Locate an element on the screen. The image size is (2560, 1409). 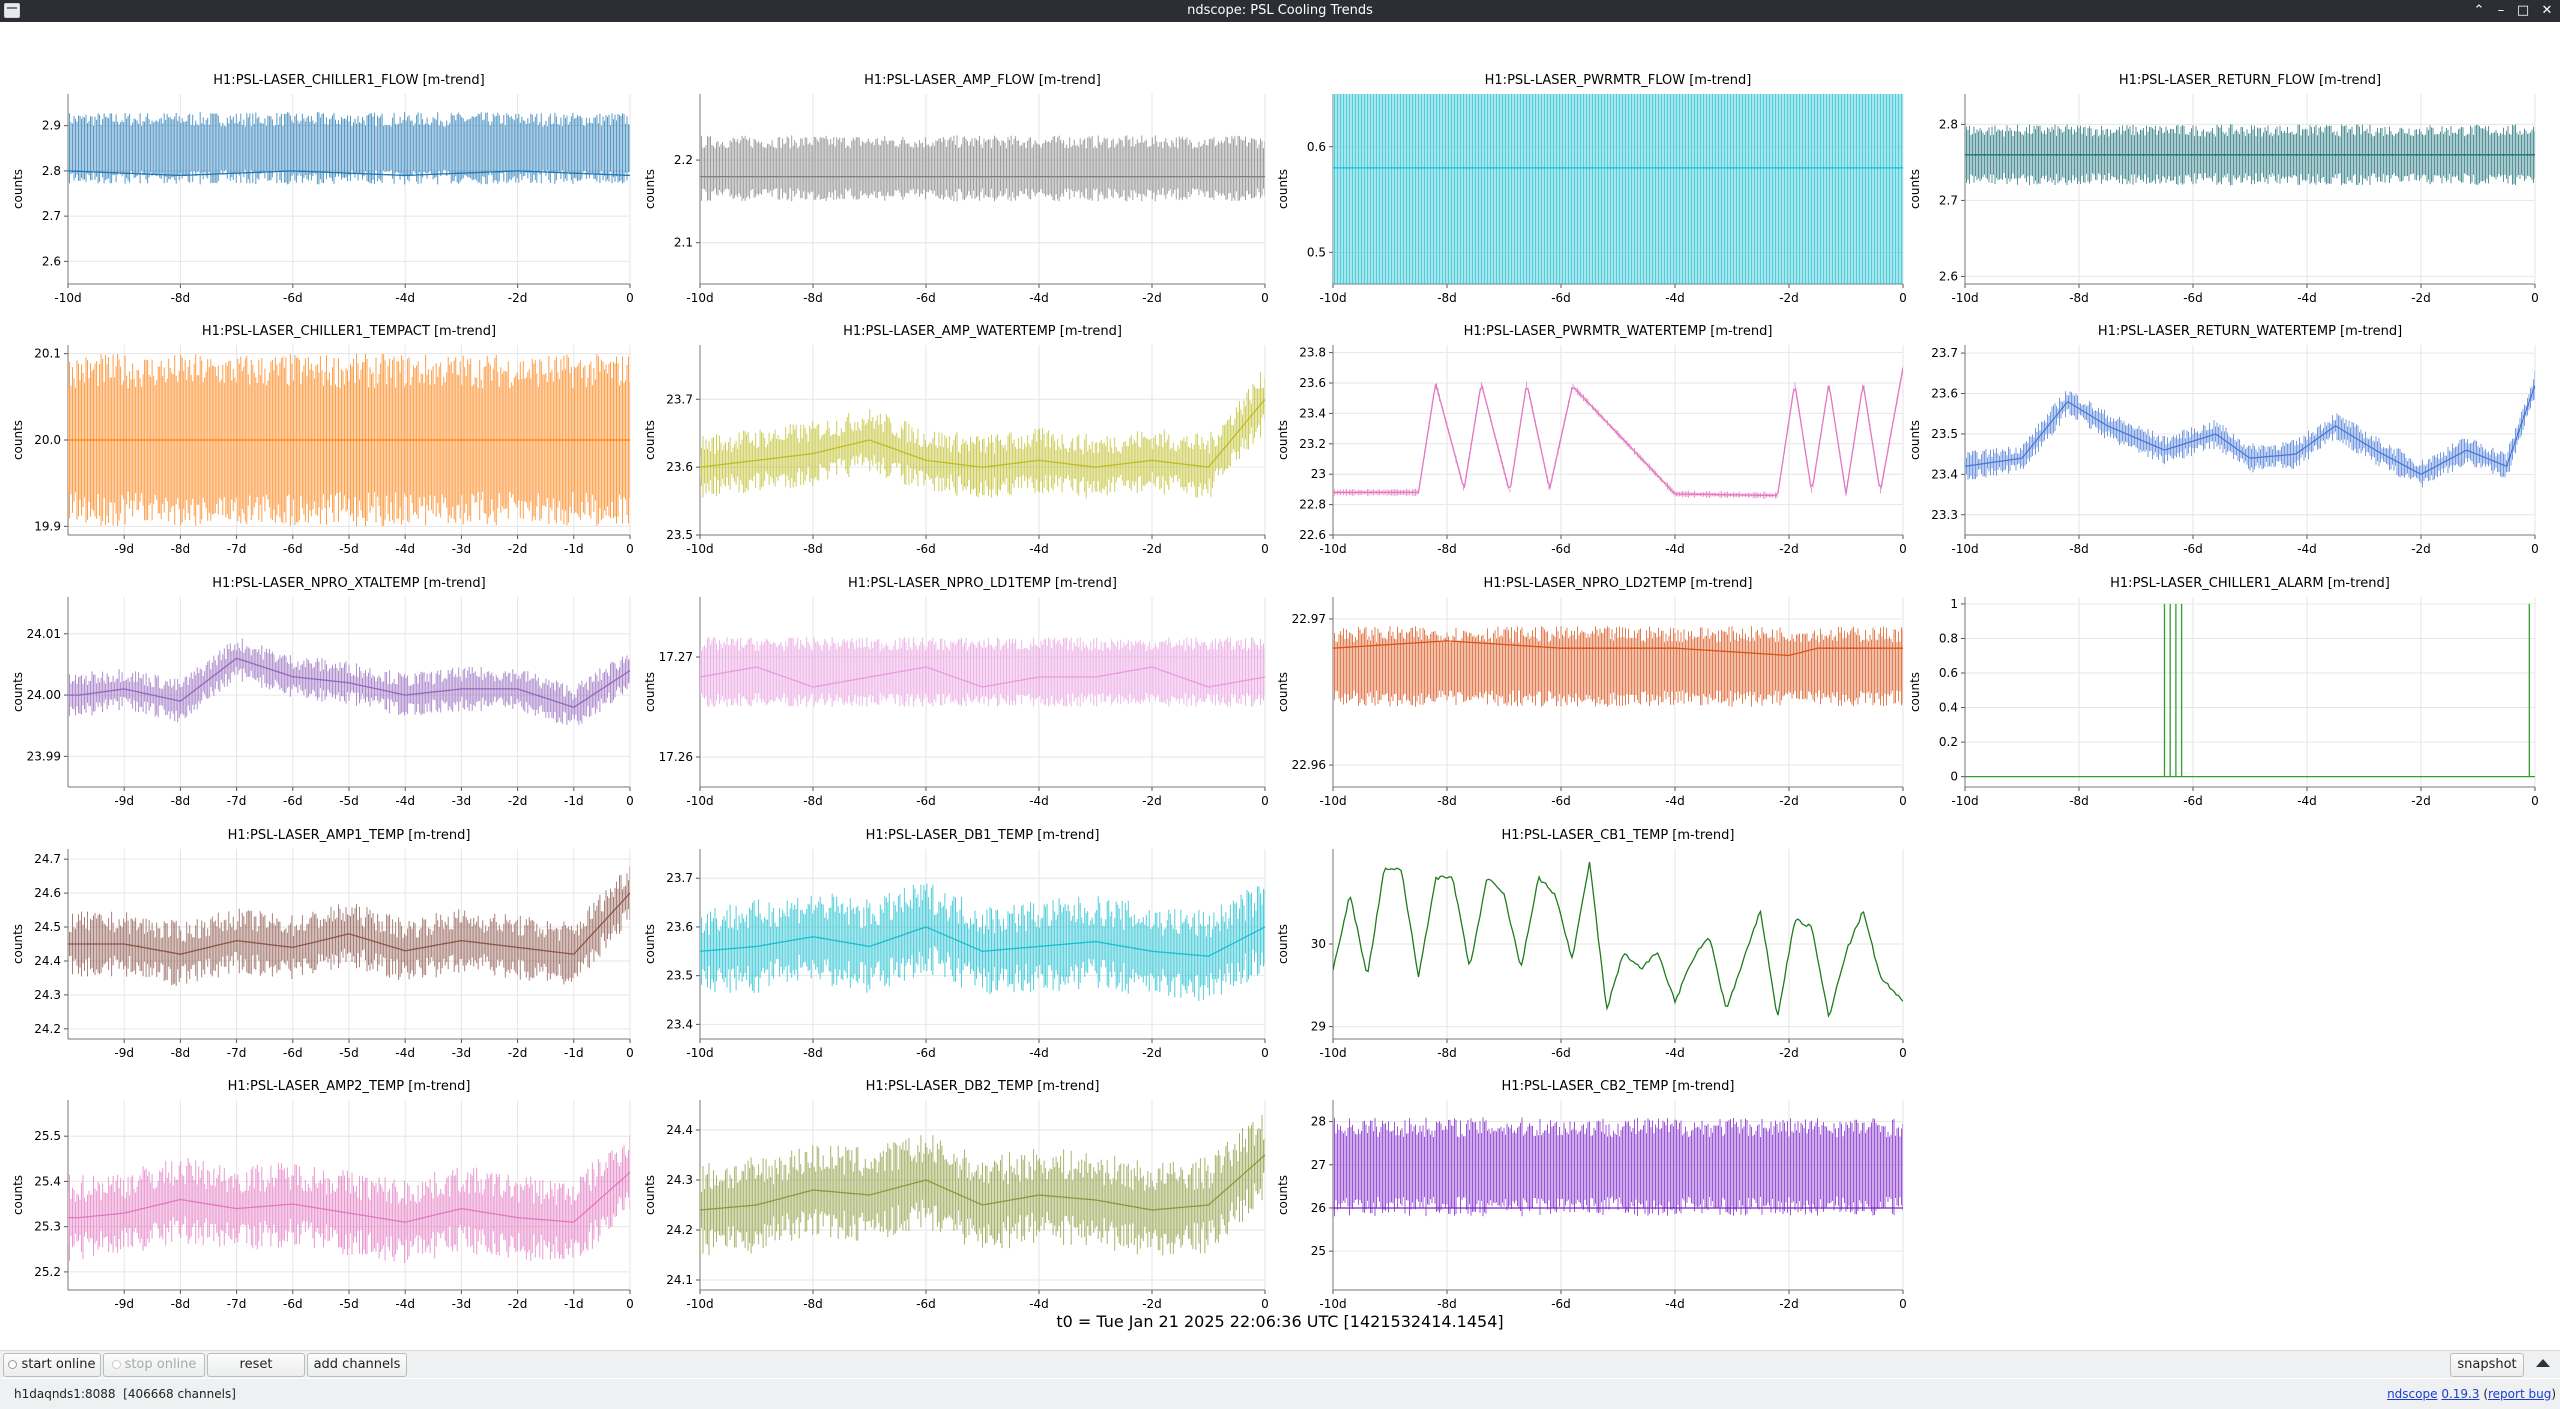
shade-window-icon: ⌃ is located at coordinates (2479, 10).